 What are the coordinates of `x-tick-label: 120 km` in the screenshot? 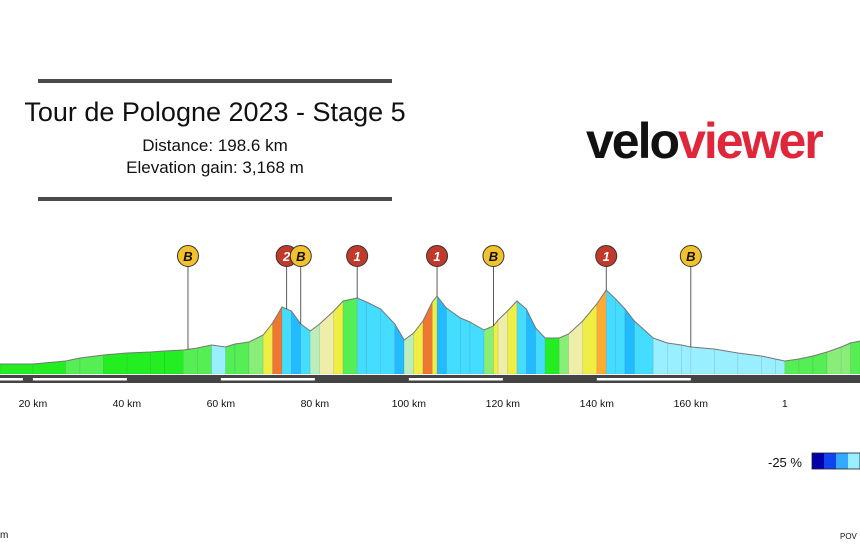 It's located at (503, 404).